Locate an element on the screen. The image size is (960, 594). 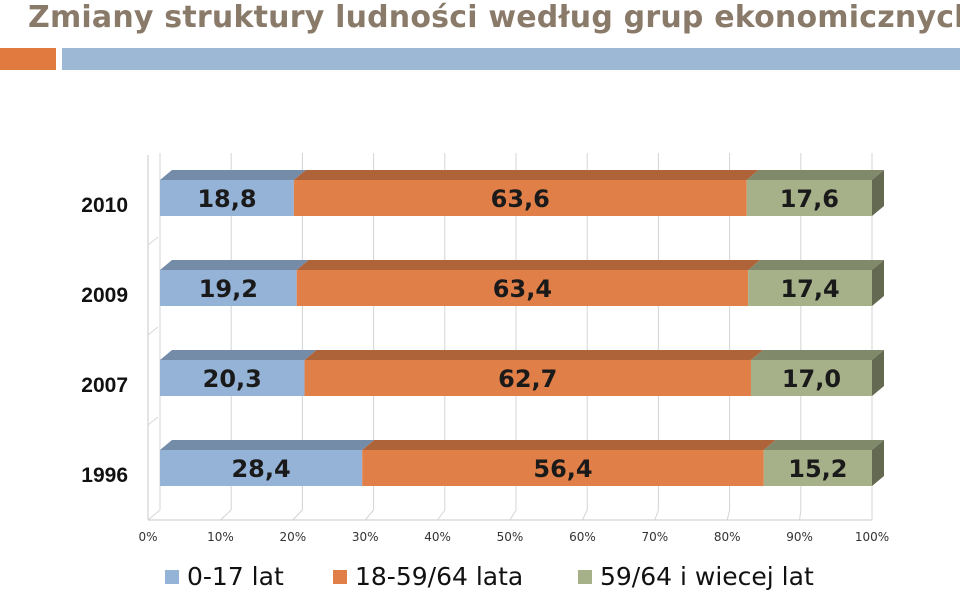
bar-2010-s1 is located at coordinates (520, 198).